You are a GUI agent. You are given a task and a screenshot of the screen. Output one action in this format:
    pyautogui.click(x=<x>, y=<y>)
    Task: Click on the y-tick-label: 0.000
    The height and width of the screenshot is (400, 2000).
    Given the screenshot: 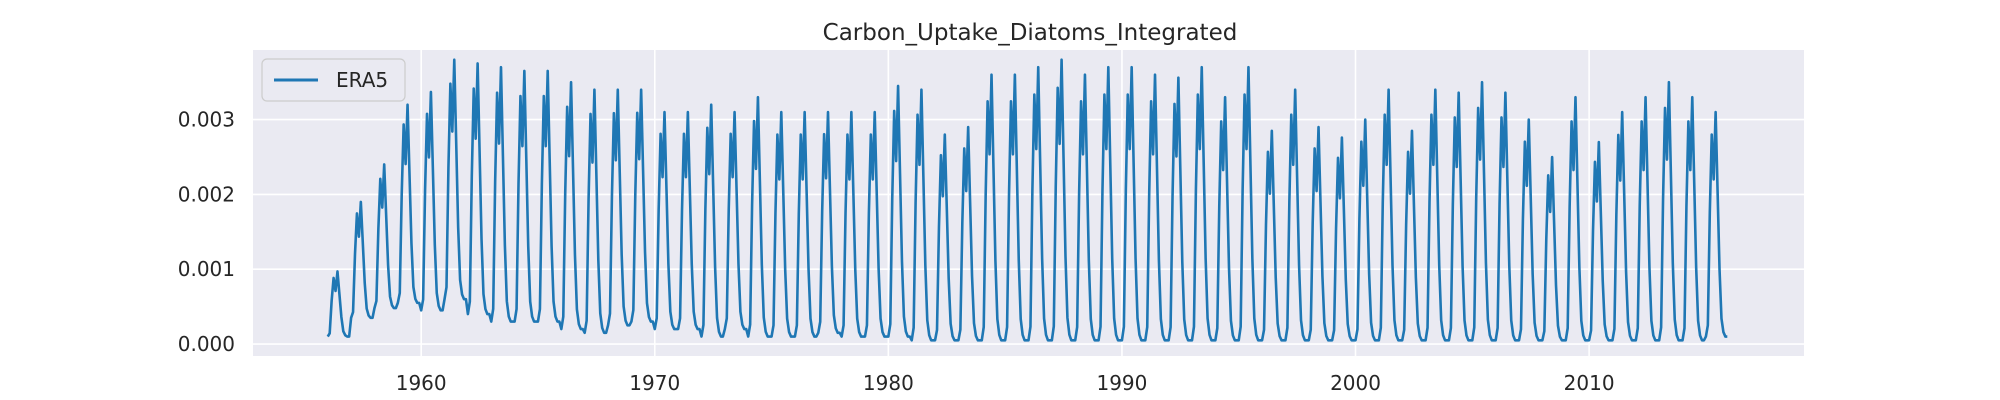 What is the action you would take?
    pyautogui.click(x=206, y=344)
    